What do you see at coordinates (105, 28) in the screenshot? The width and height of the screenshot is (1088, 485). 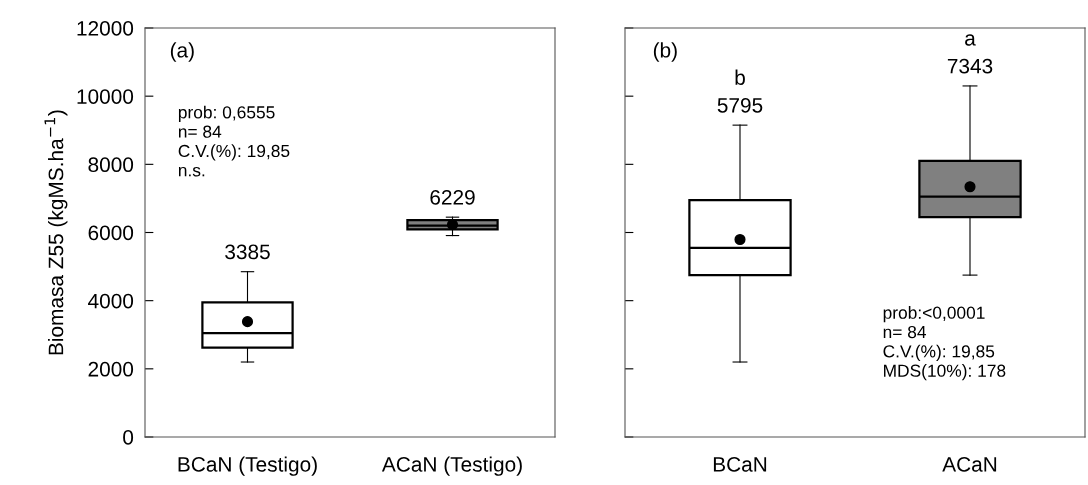 I see `y-tick-label: 12000` at bounding box center [105, 28].